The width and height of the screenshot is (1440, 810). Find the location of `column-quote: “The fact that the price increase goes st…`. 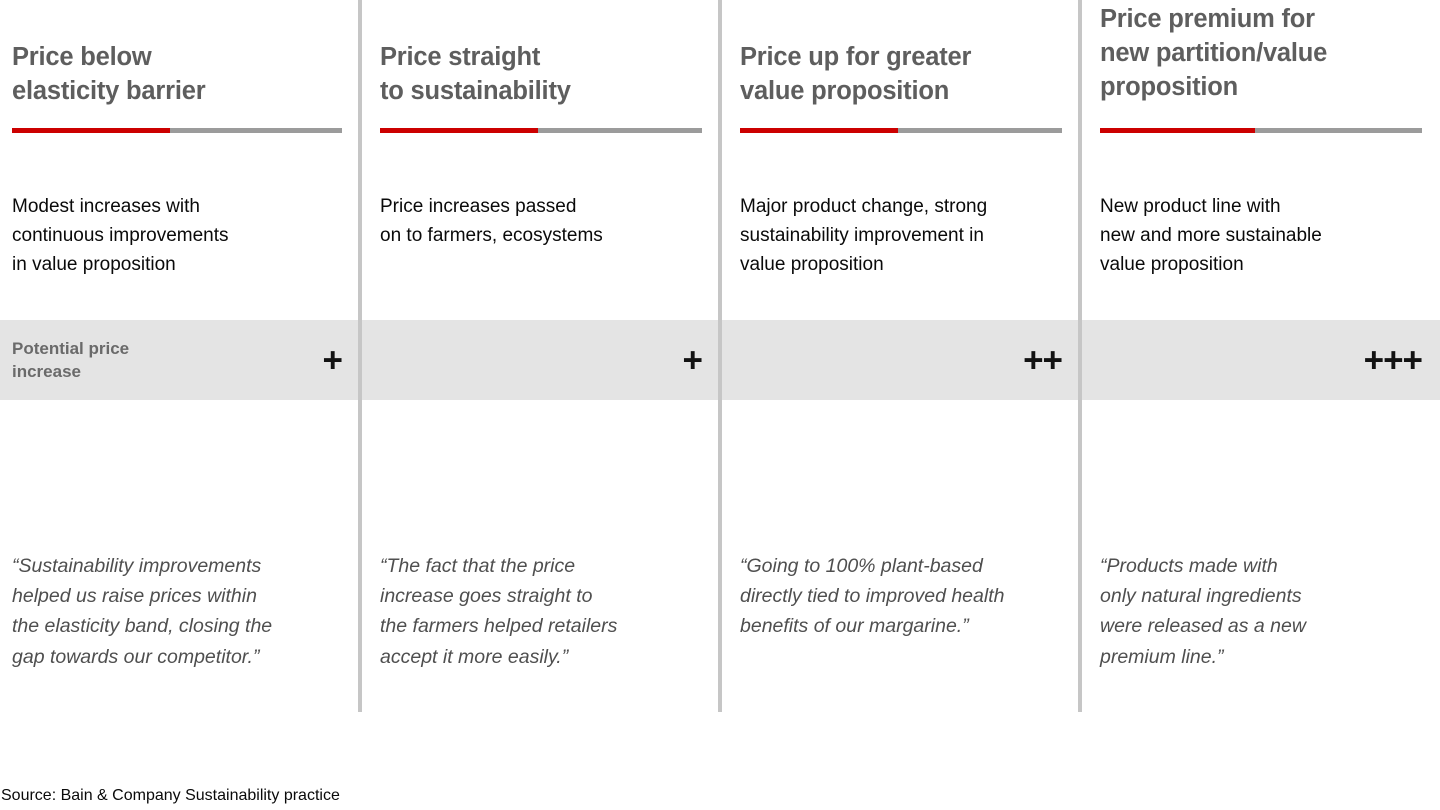

column-quote: “The fact that the price increase goes st… is located at coordinates (499, 611).